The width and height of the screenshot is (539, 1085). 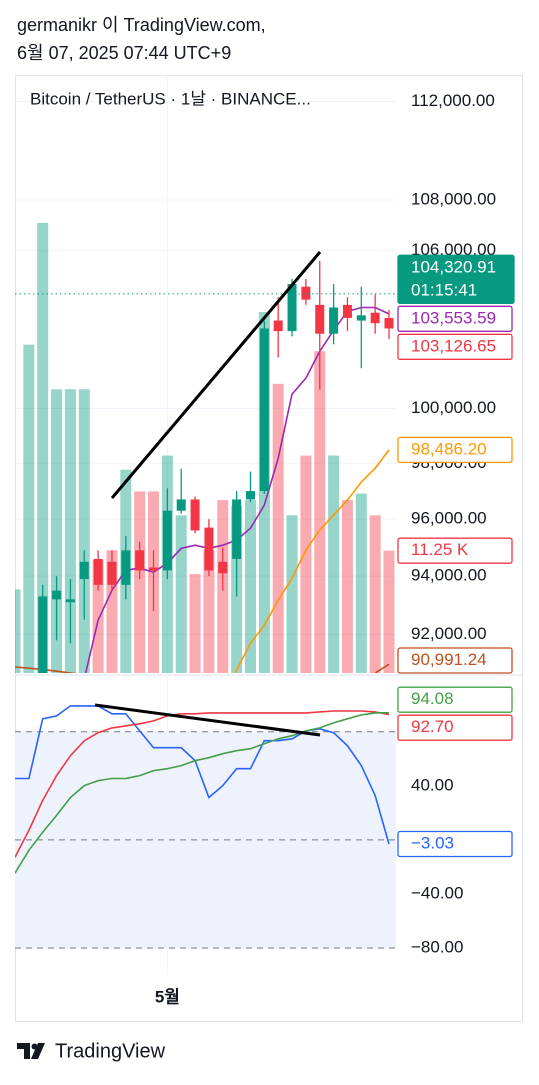 What do you see at coordinates (432, 698) in the screenshot?
I see `price-badge-label: 94.08` at bounding box center [432, 698].